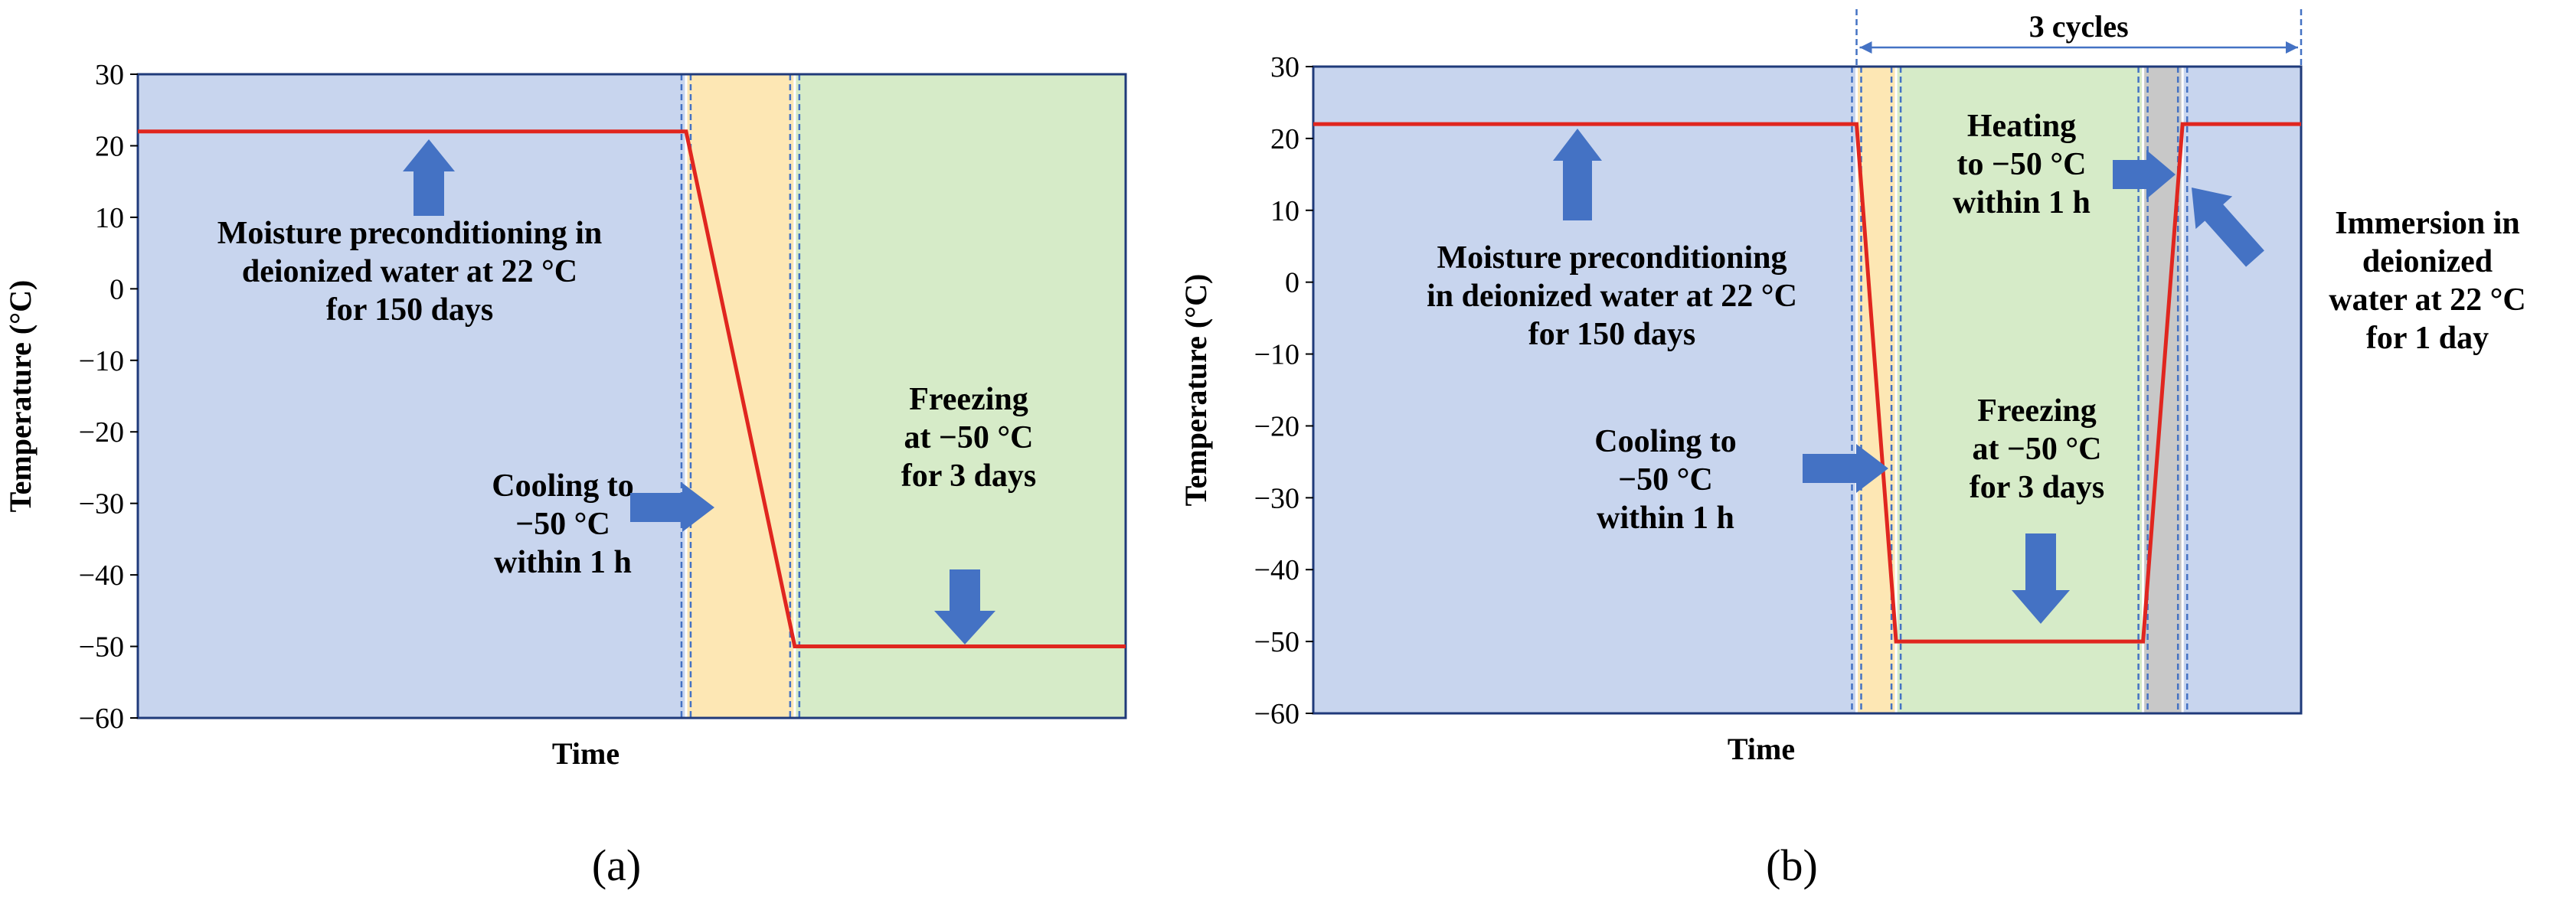 The width and height of the screenshot is (2576, 907). Describe the element at coordinates (1665, 442) in the screenshot. I see `panel-b-cooling-annotation-line-0: Cooling to` at that location.